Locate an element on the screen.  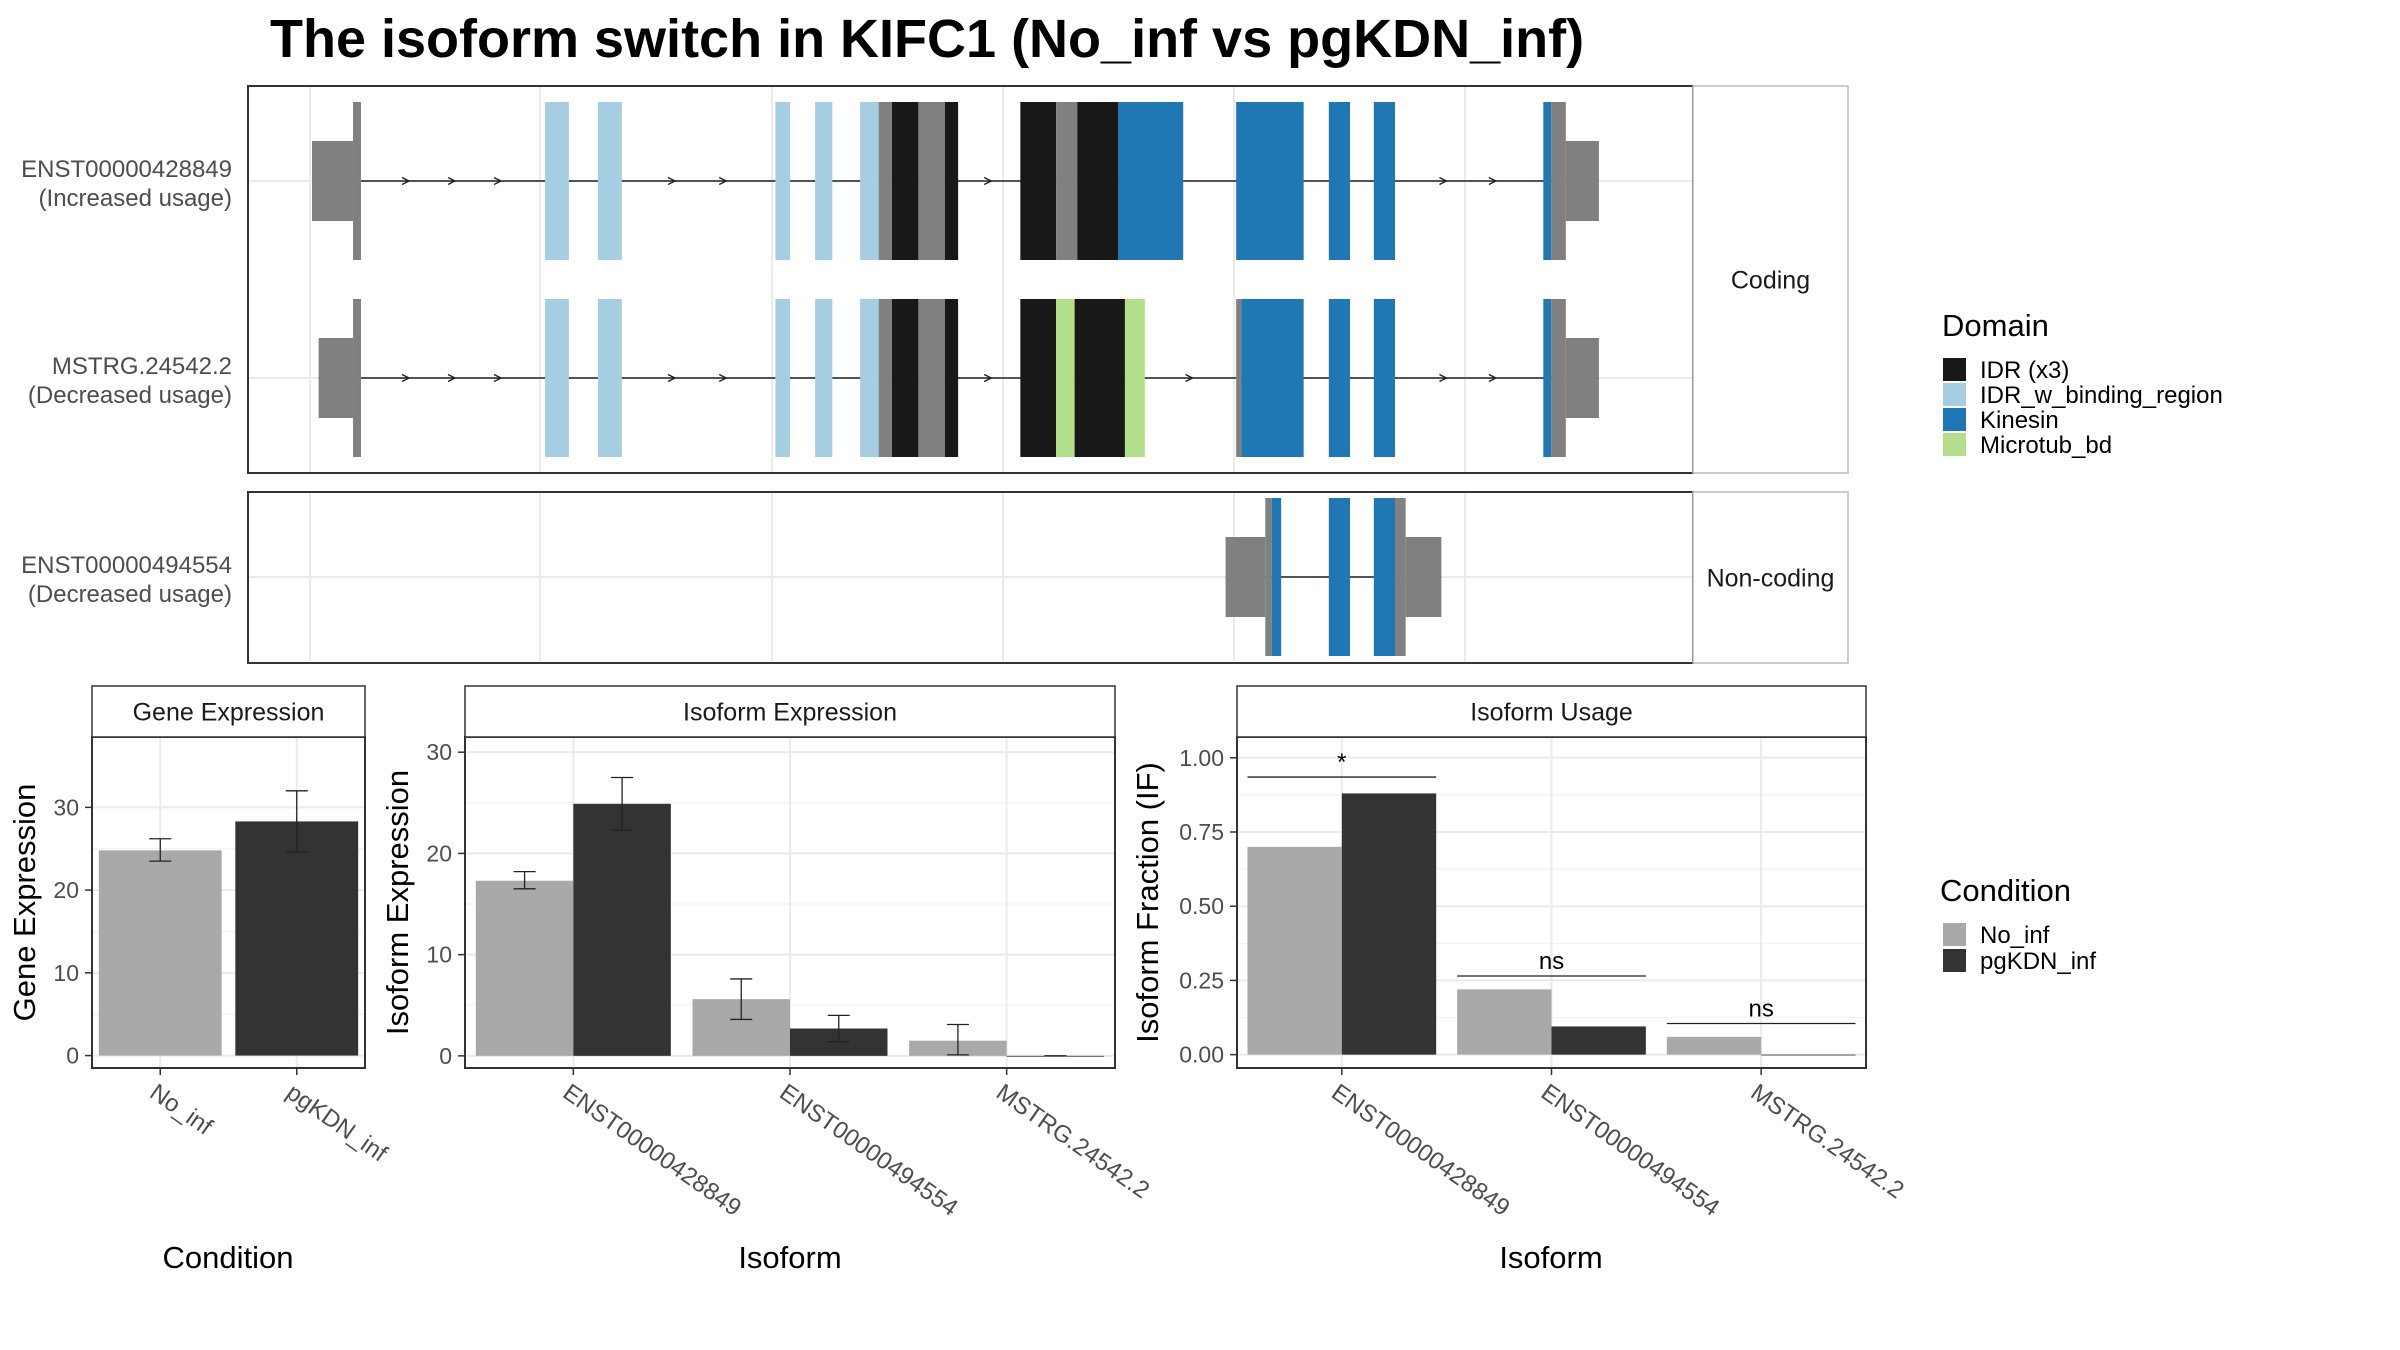
y-tick-label: 30 is located at coordinates (439, 752).